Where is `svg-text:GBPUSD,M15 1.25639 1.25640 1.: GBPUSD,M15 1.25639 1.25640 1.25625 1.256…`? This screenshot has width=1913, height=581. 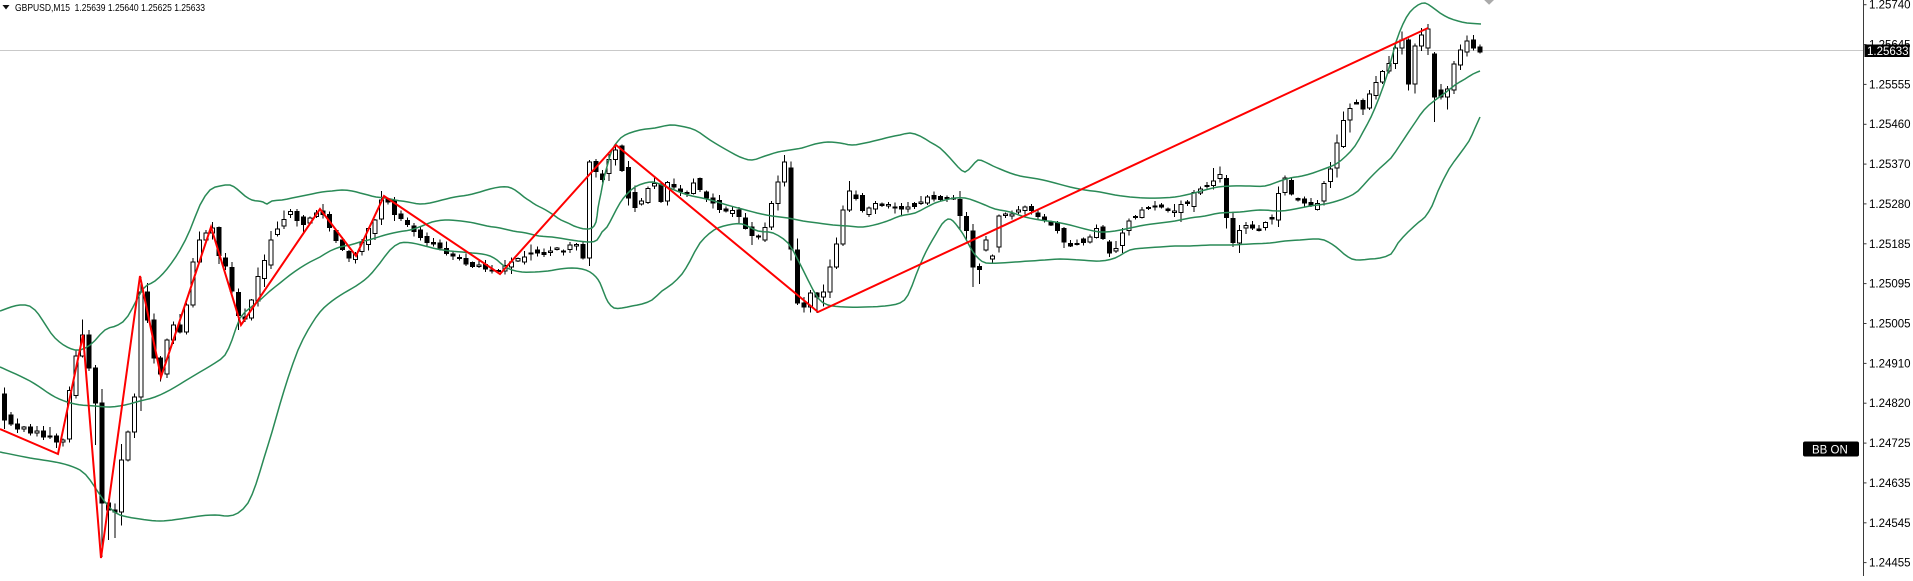
svg-text:GBPUSD,M15 1.25639 1.25640 1.: GBPUSD,M15 1.25639 1.25640 1.25625 1.256… is located at coordinates (110, 8).